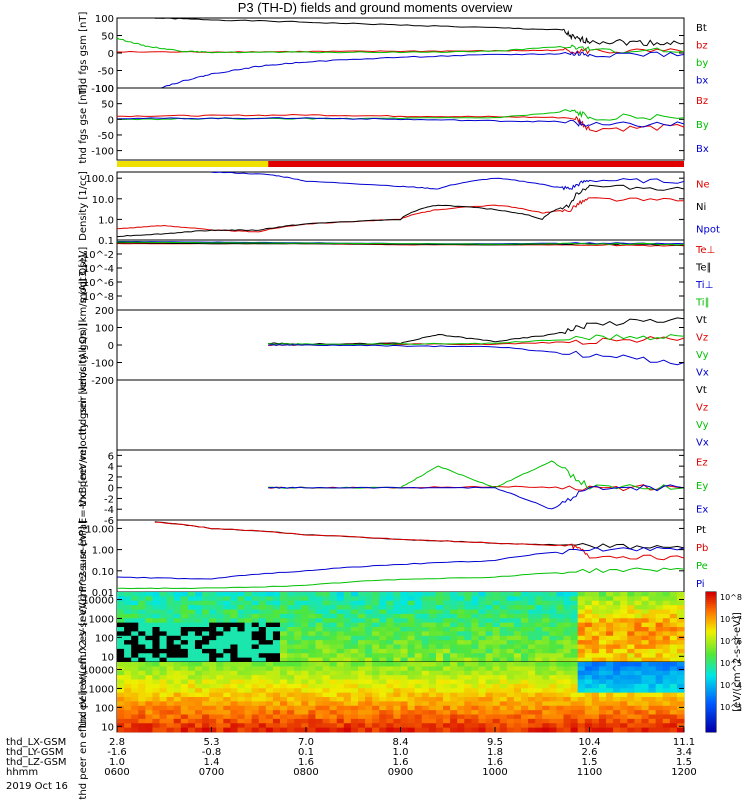 This screenshot has height=800, width=750. Describe the element at coordinates (495, 742) in the screenshot. I see `x-tick-label: 9.5` at that location.